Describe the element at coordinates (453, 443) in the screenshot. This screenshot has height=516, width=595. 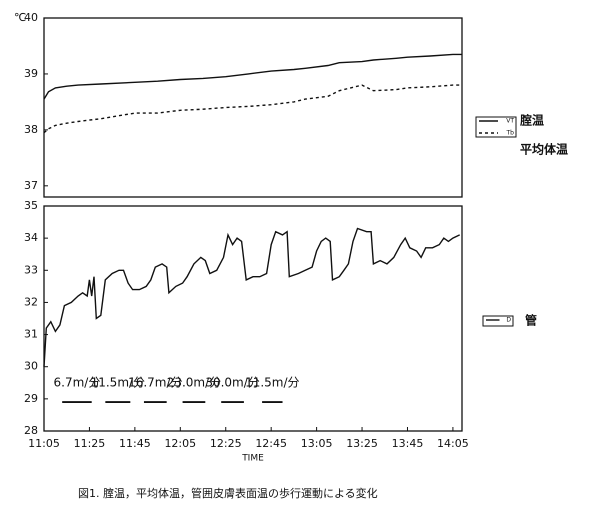
I see `x-tick-label: 14:05` at that location.